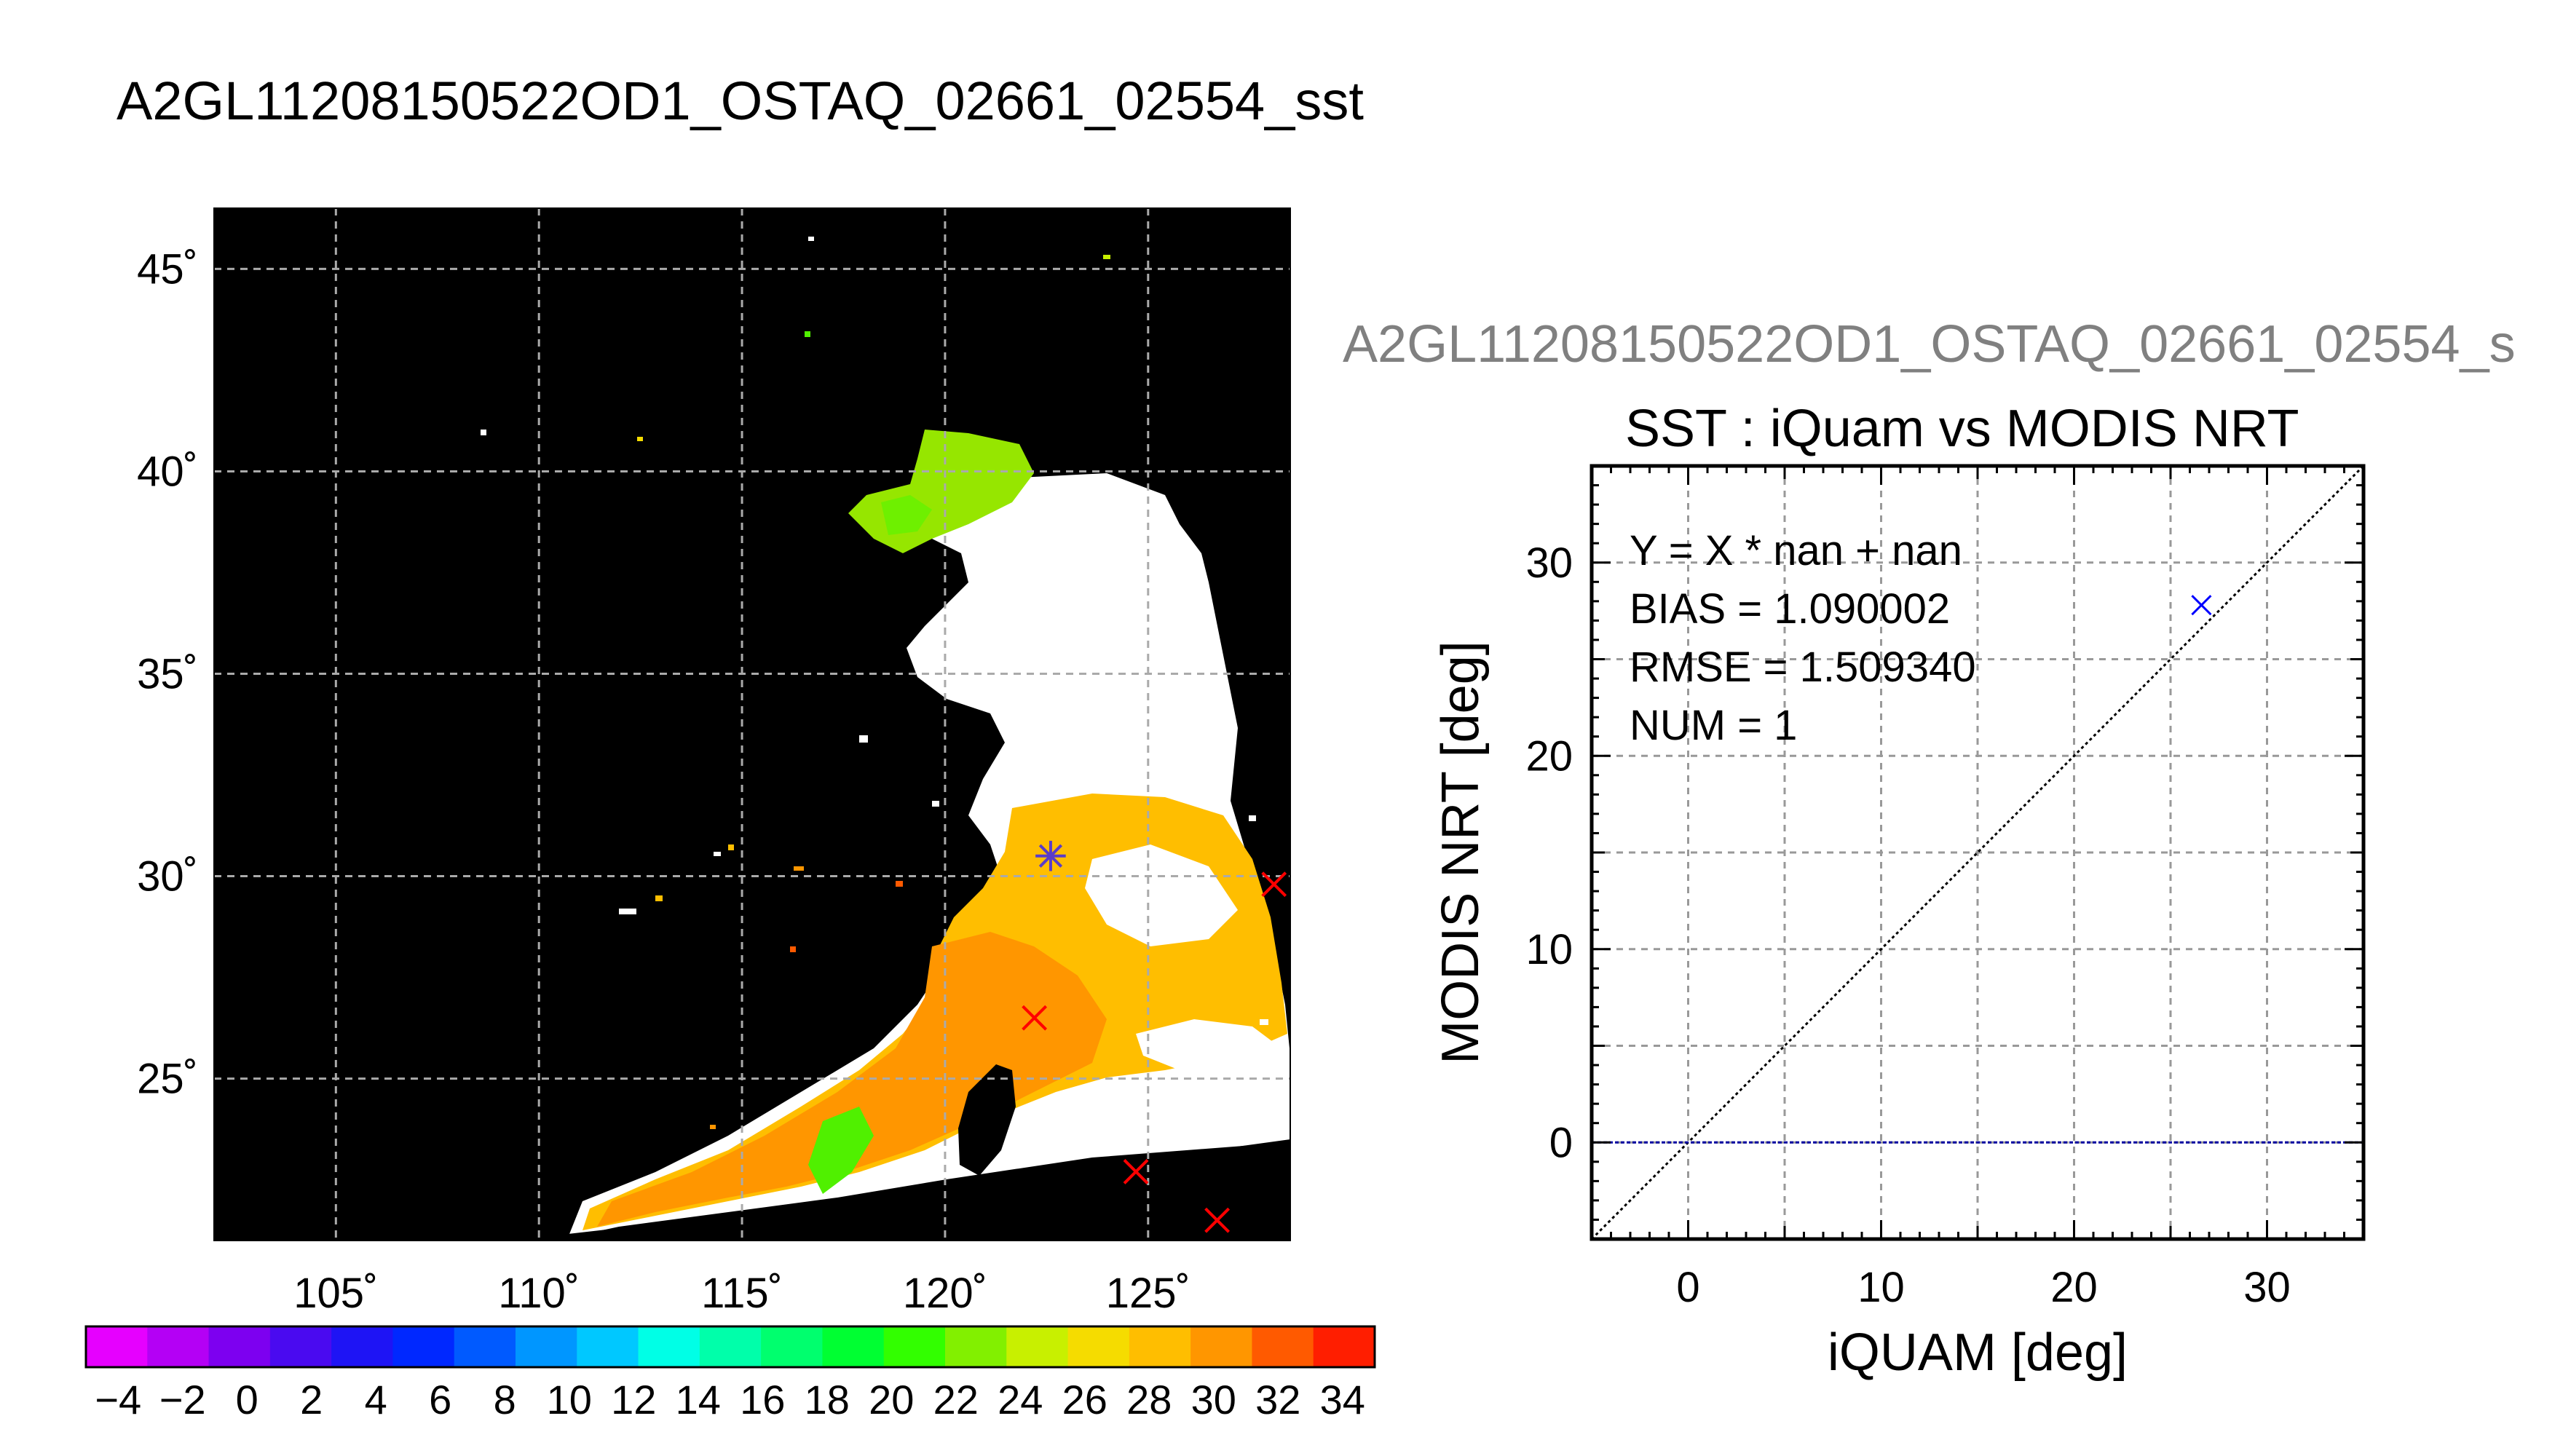  What do you see at coordinates (505, 1400) in the screenshot?
I see `colorbar-tick-label: 8` at bounding box center [505, 1400].